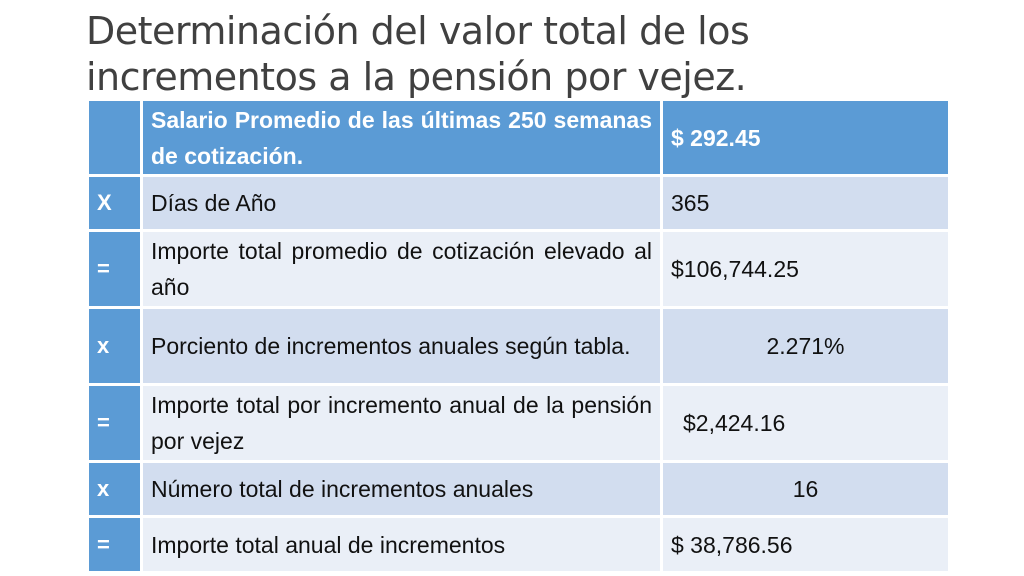 The width and height of the screenshot is (1024, 576). What do you see at coordinates (401, 544) in the screenshot?
I see `description-cell: Importe total anual de incrementos` at bounding box center [401, 544].